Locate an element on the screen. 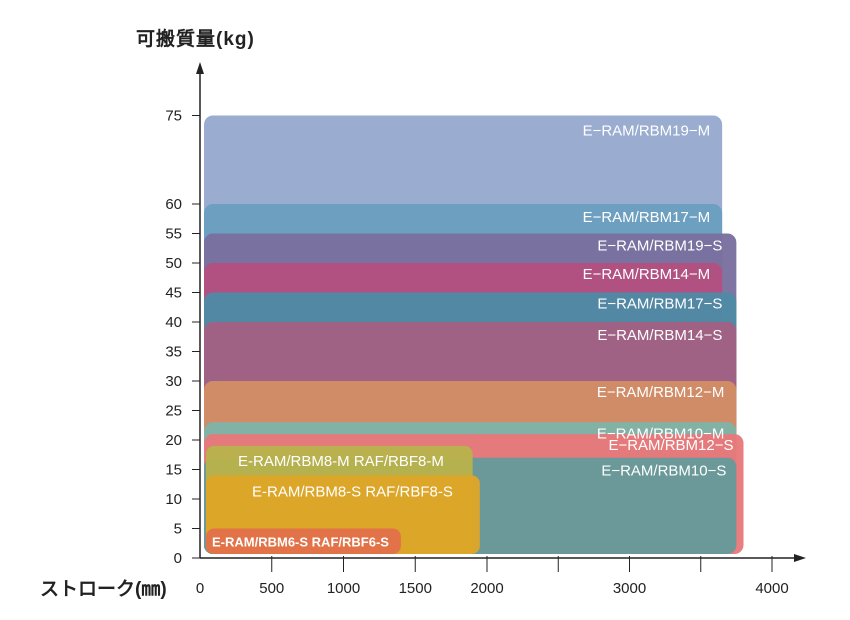 The height and width of the screenshot is (620, 850). series-label-8: E−RAM/RBM12−S is located at coordinates (670, 445).